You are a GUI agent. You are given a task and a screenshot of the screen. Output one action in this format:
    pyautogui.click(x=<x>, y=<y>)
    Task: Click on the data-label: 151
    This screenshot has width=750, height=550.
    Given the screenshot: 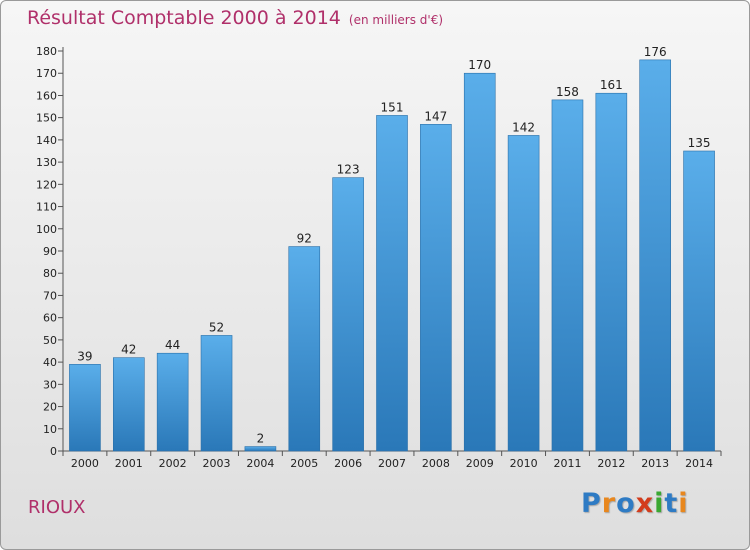 What is the action you would take?
    pyautogui.click(x=392, y=107)
    